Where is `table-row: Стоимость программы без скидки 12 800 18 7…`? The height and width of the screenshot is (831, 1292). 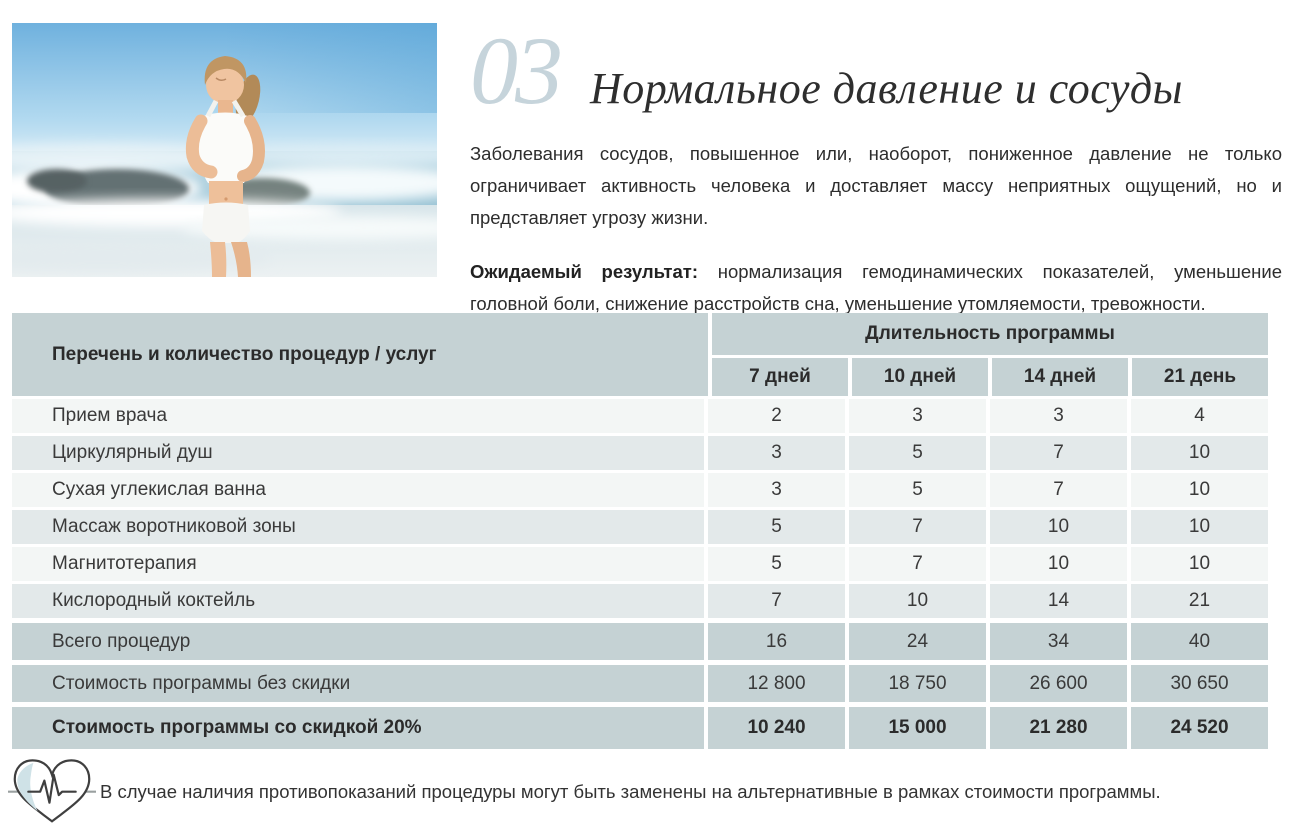 table-row: Стоимость программы без скидки 12 800 18 7… is located at coordinates (640, 683).